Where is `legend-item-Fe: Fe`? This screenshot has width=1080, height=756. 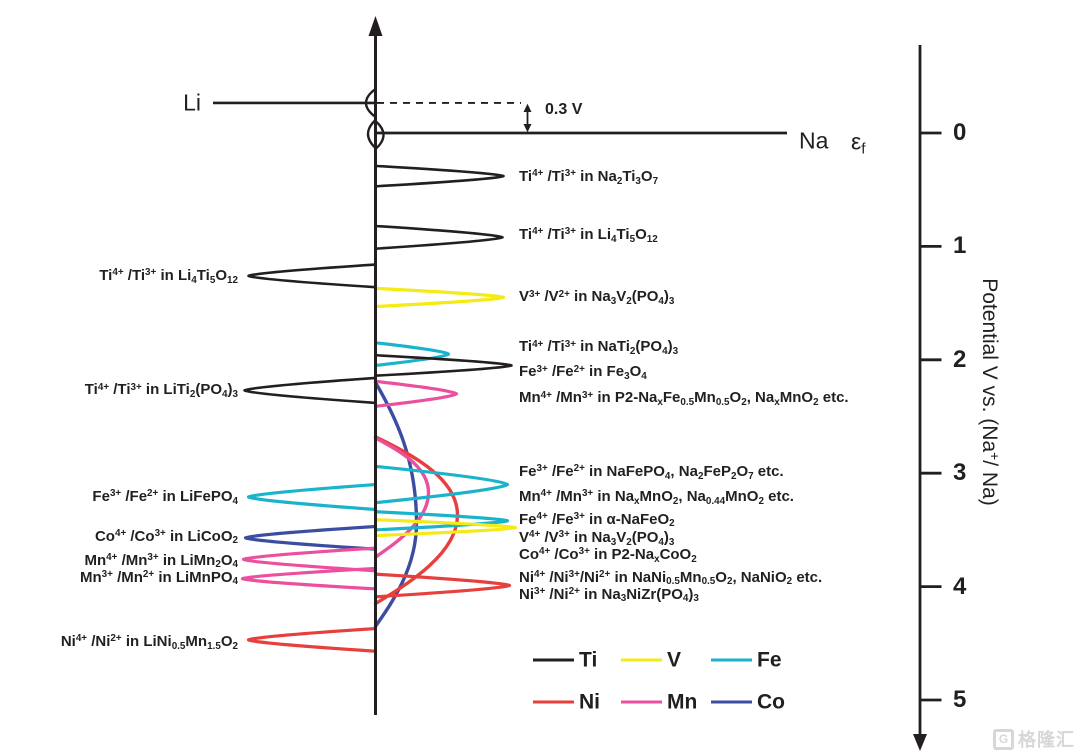 legend-item-Fe: Fe is located at coordinates (746, 660).